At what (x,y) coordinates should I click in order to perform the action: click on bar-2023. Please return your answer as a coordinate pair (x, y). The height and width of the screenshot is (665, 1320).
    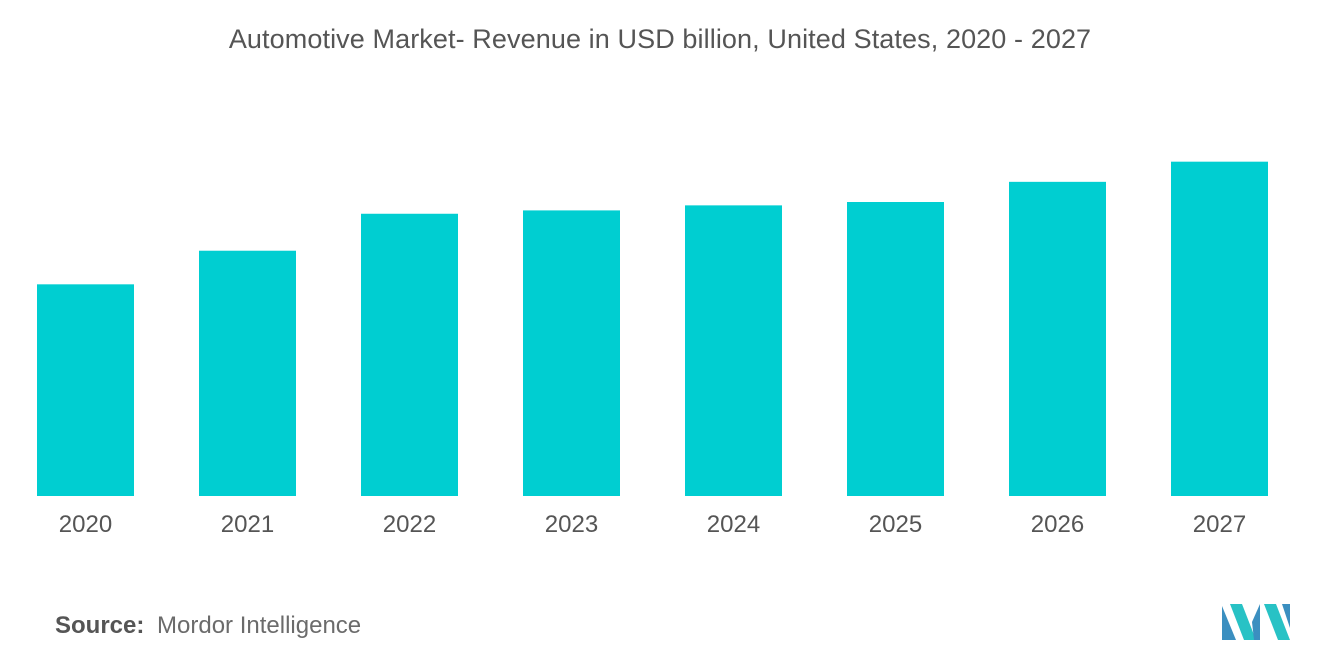
    Looking at the image, I should click on (571, 353).